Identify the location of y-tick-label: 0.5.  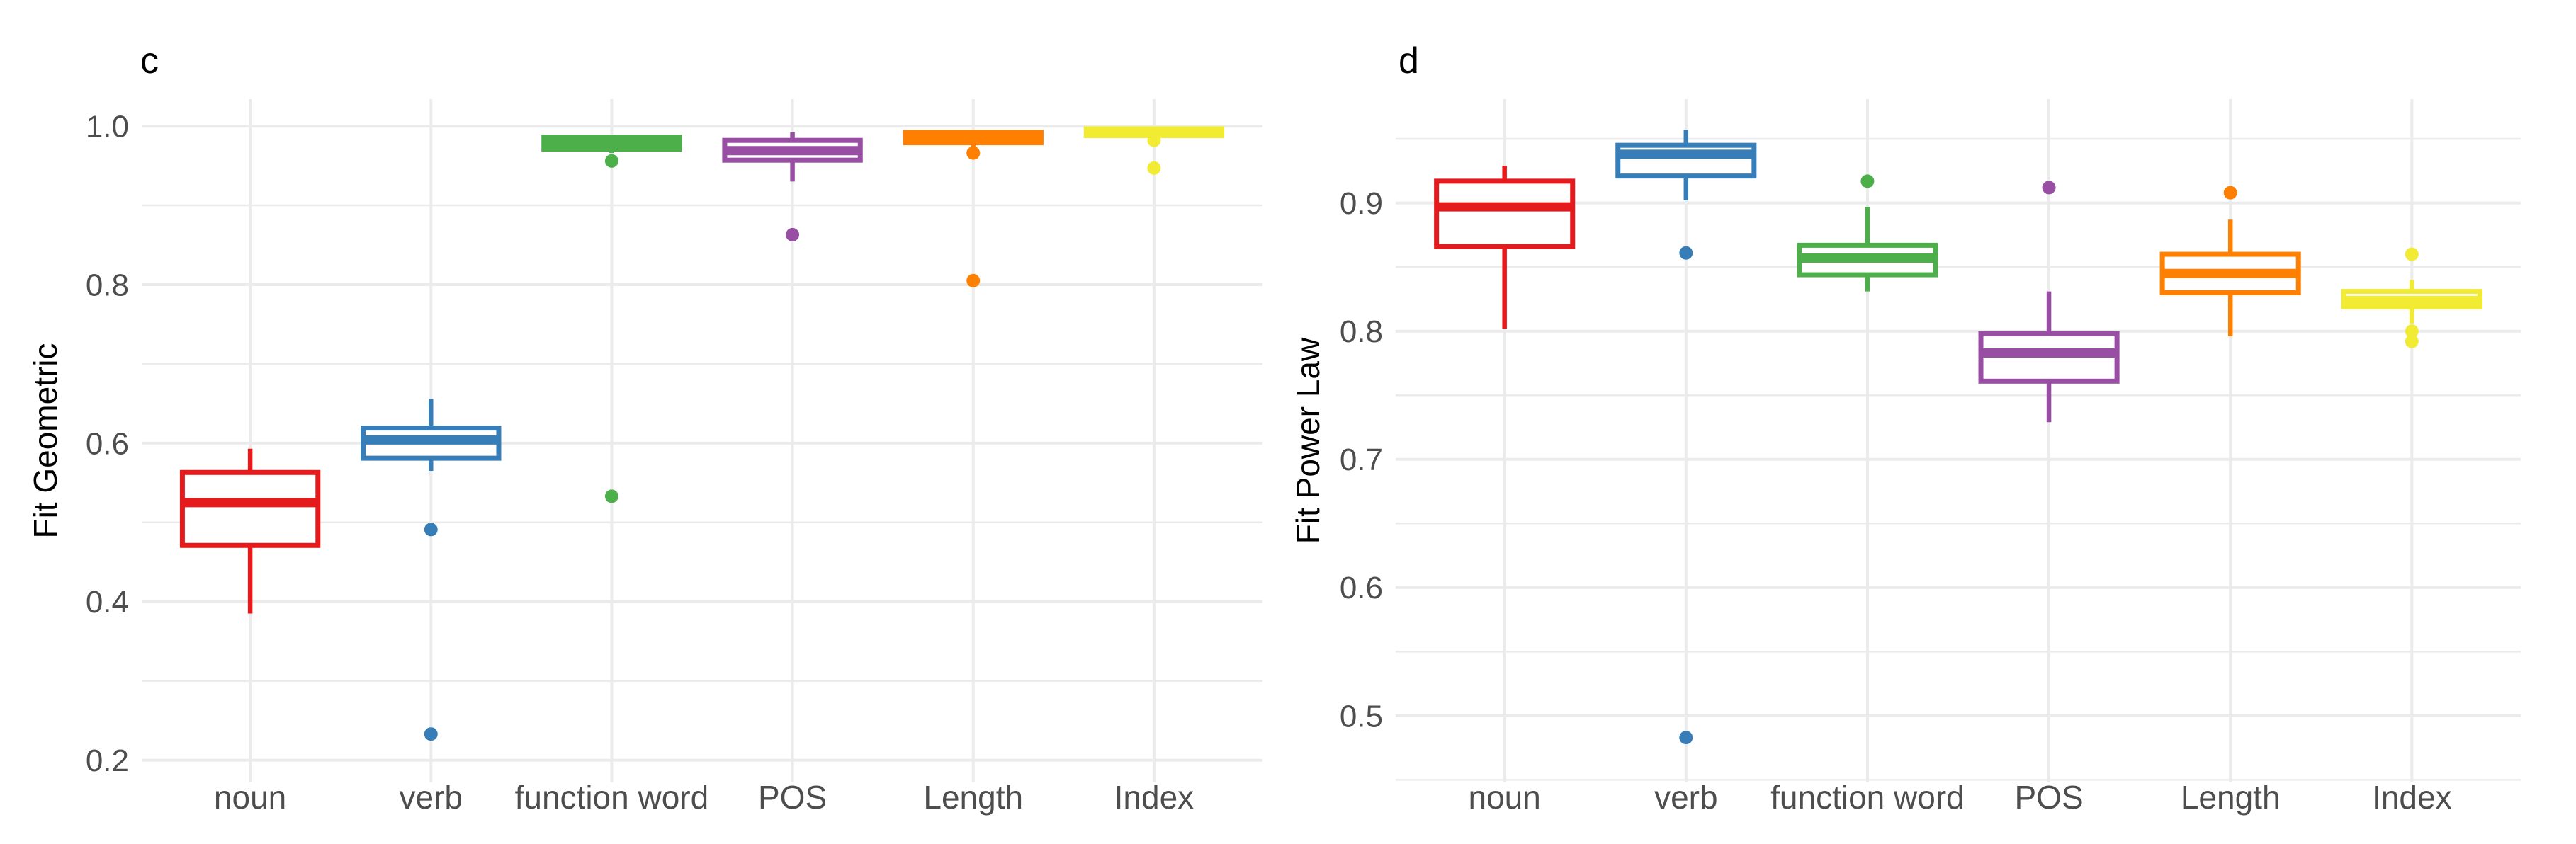
(1361, 716).